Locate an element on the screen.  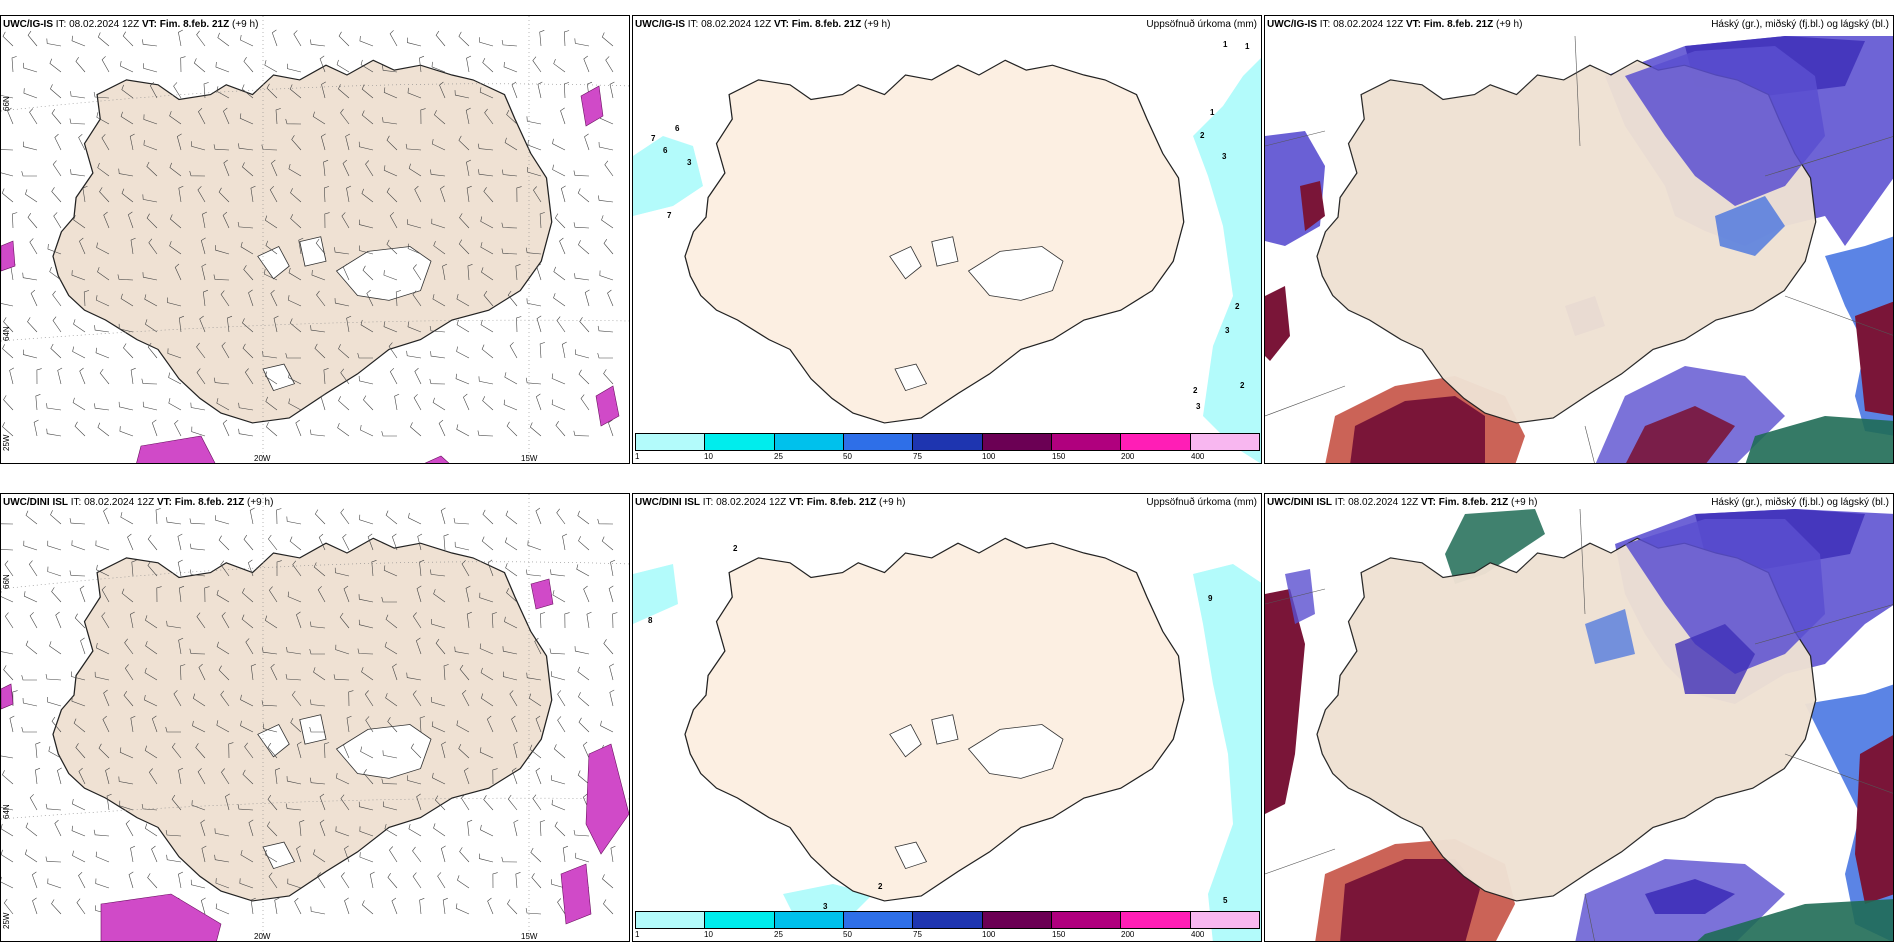
precip-value: 5 is located at coordinates (1225, 900).